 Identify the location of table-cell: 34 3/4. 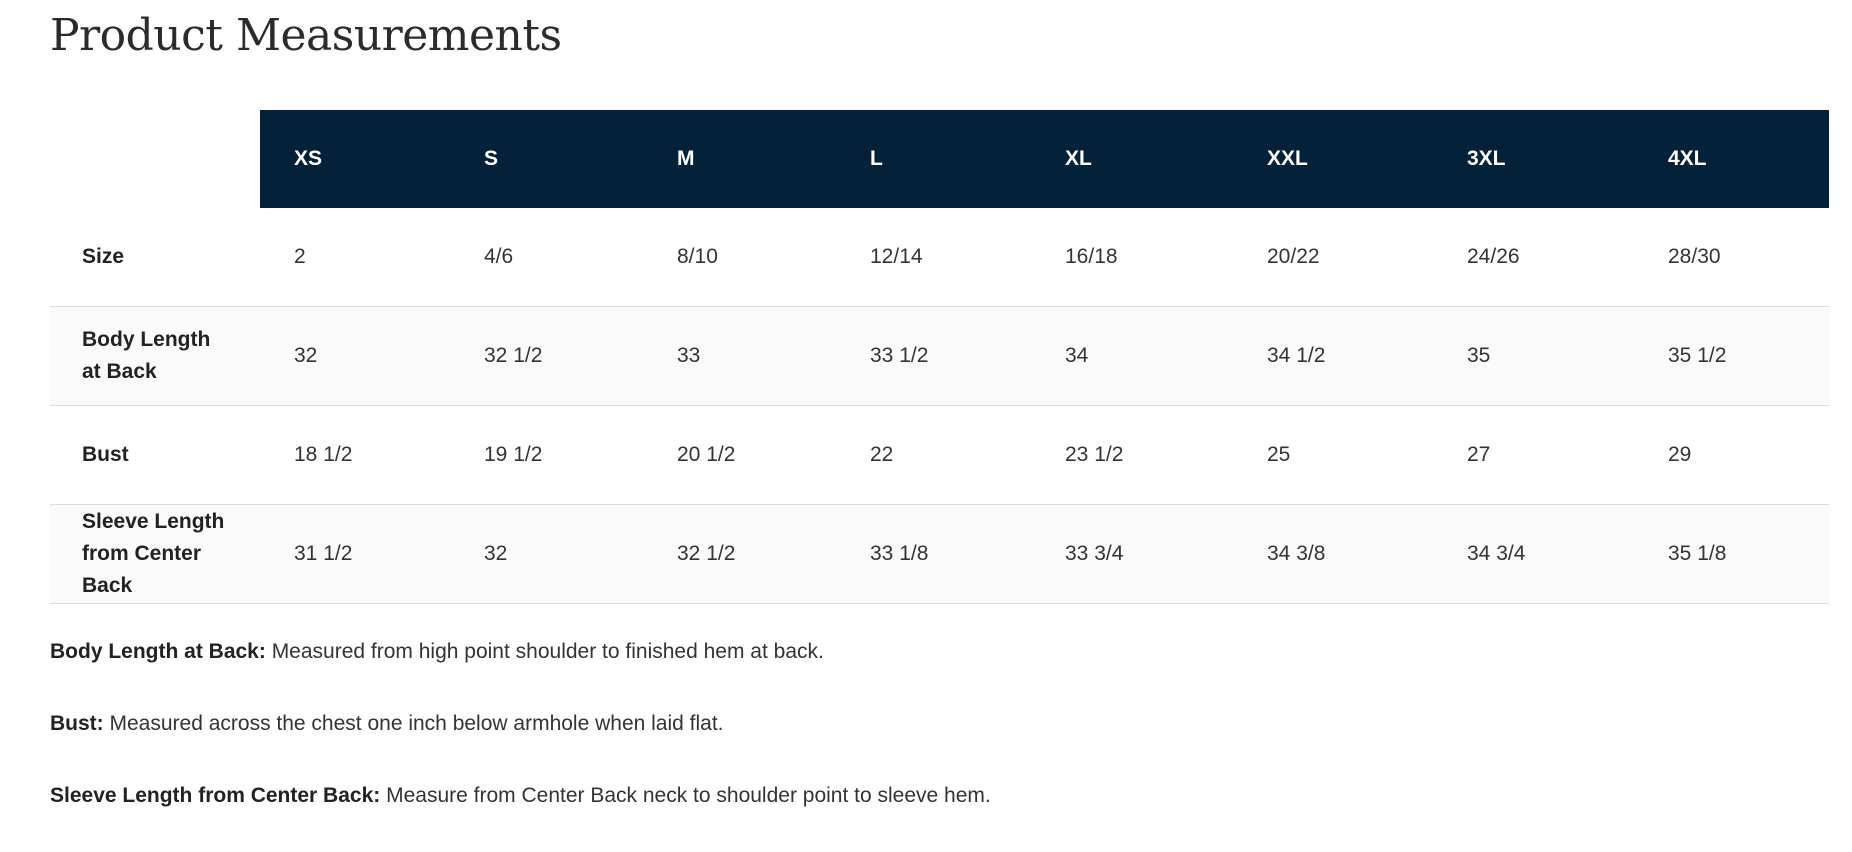
(1533, 554).